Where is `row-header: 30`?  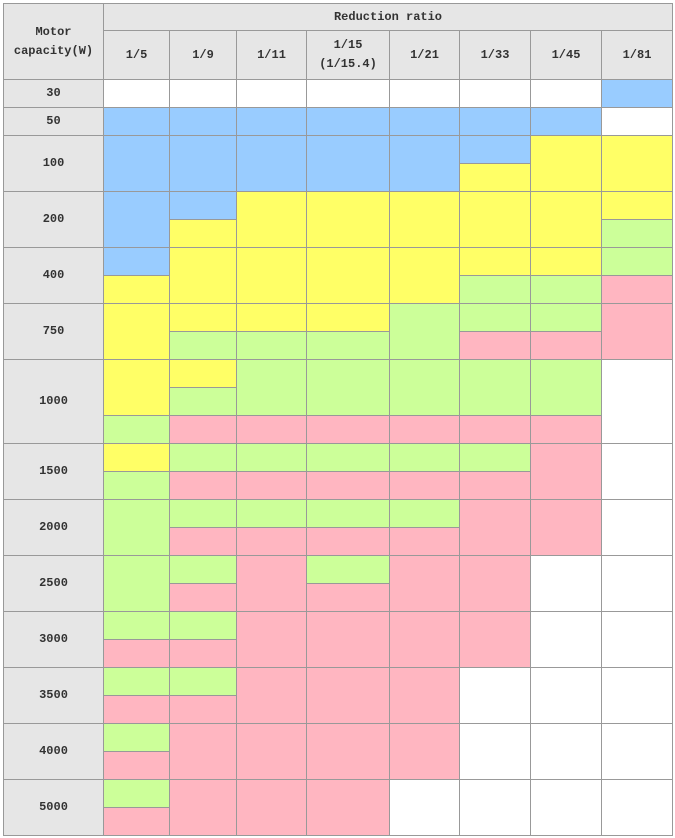
row-header: 30 is located at coordinates (53, 93).